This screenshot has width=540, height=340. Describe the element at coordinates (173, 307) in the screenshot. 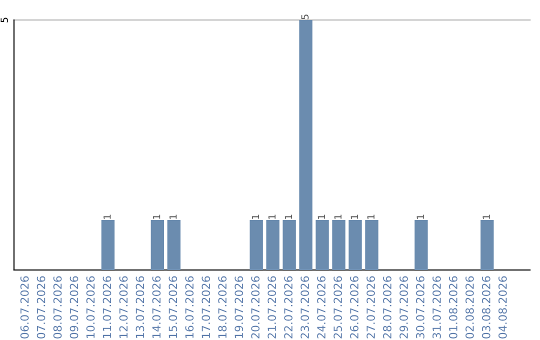

I see `x-tick-label: 15.07.2026` at that location.